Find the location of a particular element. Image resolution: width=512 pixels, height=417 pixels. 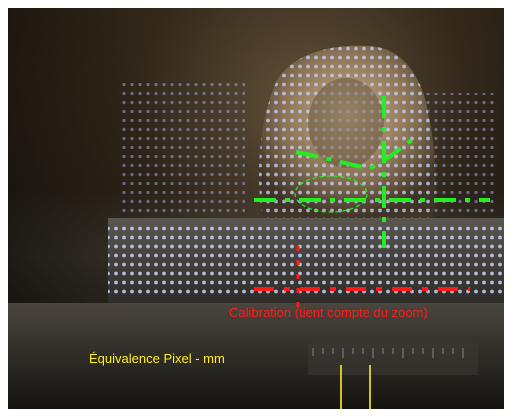

ruler is located at coordinates (393, 359).